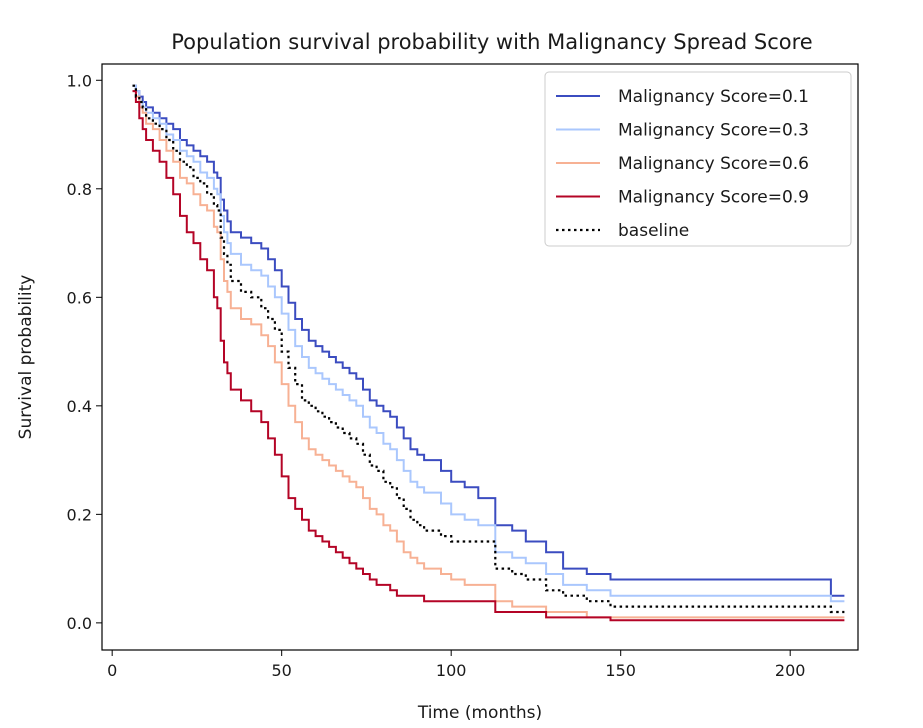  I want to click on legend-label: Malignancy Score=0.1, so click(713, 97).